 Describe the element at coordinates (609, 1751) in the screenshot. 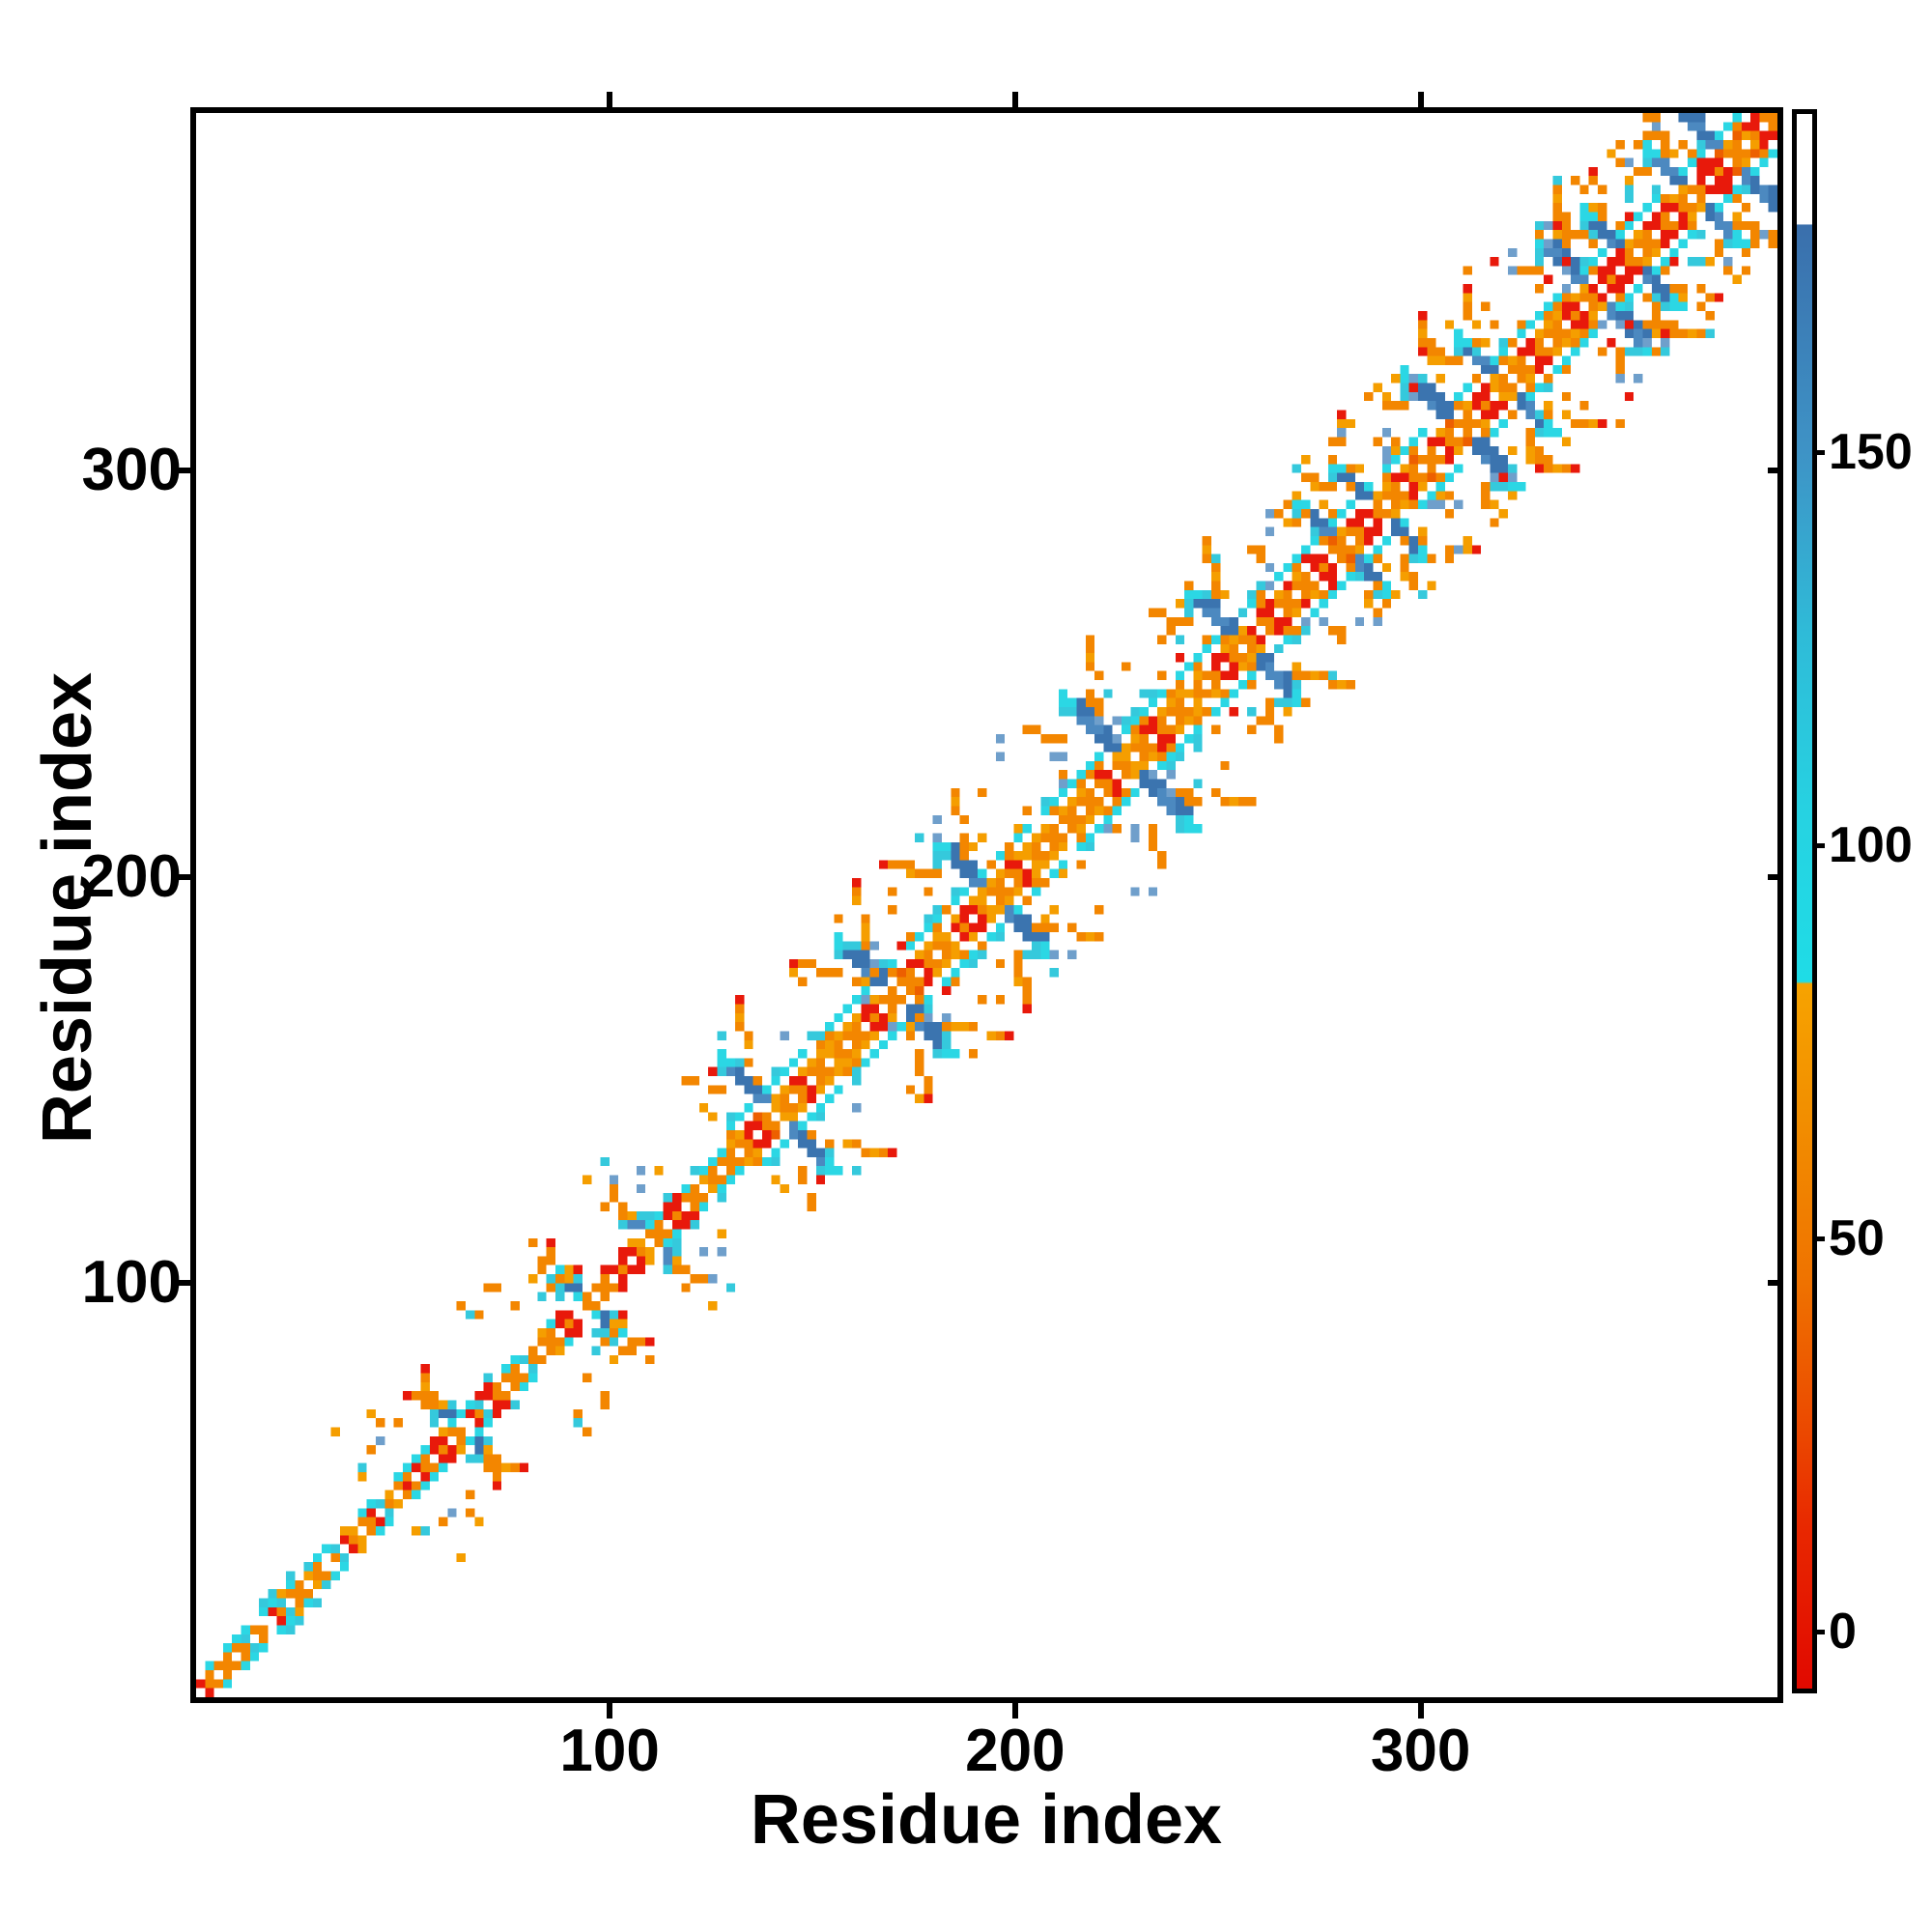

I see `x-tick-label: 100` at that location.